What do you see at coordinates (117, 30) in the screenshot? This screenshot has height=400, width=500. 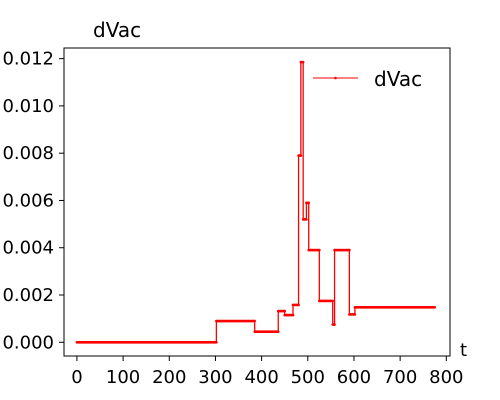 I see `chart-title: dVac` at bounding box center [117, 30].